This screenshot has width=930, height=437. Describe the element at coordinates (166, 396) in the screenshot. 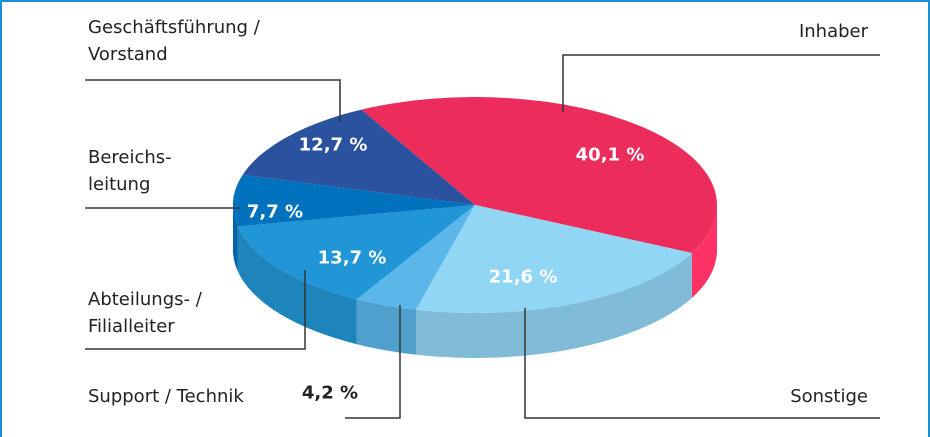

I see `category-label: Support / Technik` at that location.